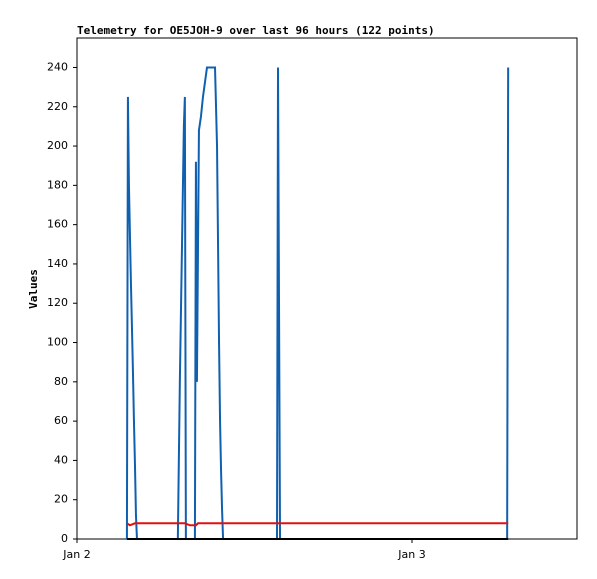  What do you see at coordinates (57, 302) in the screenshot?
I see `y-tick-label: 120` at bounding box center [57, 302].